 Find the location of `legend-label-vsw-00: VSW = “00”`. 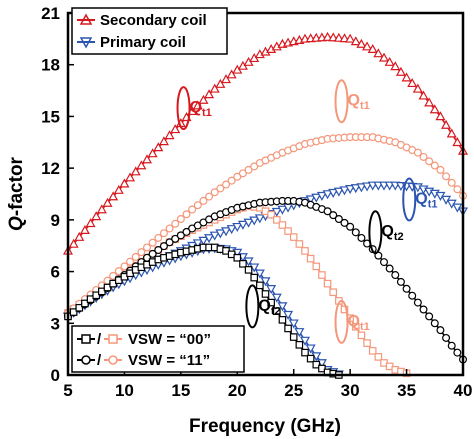

legend-label-vsw-00: VSW = “00” is located at coordinates (169, 339).